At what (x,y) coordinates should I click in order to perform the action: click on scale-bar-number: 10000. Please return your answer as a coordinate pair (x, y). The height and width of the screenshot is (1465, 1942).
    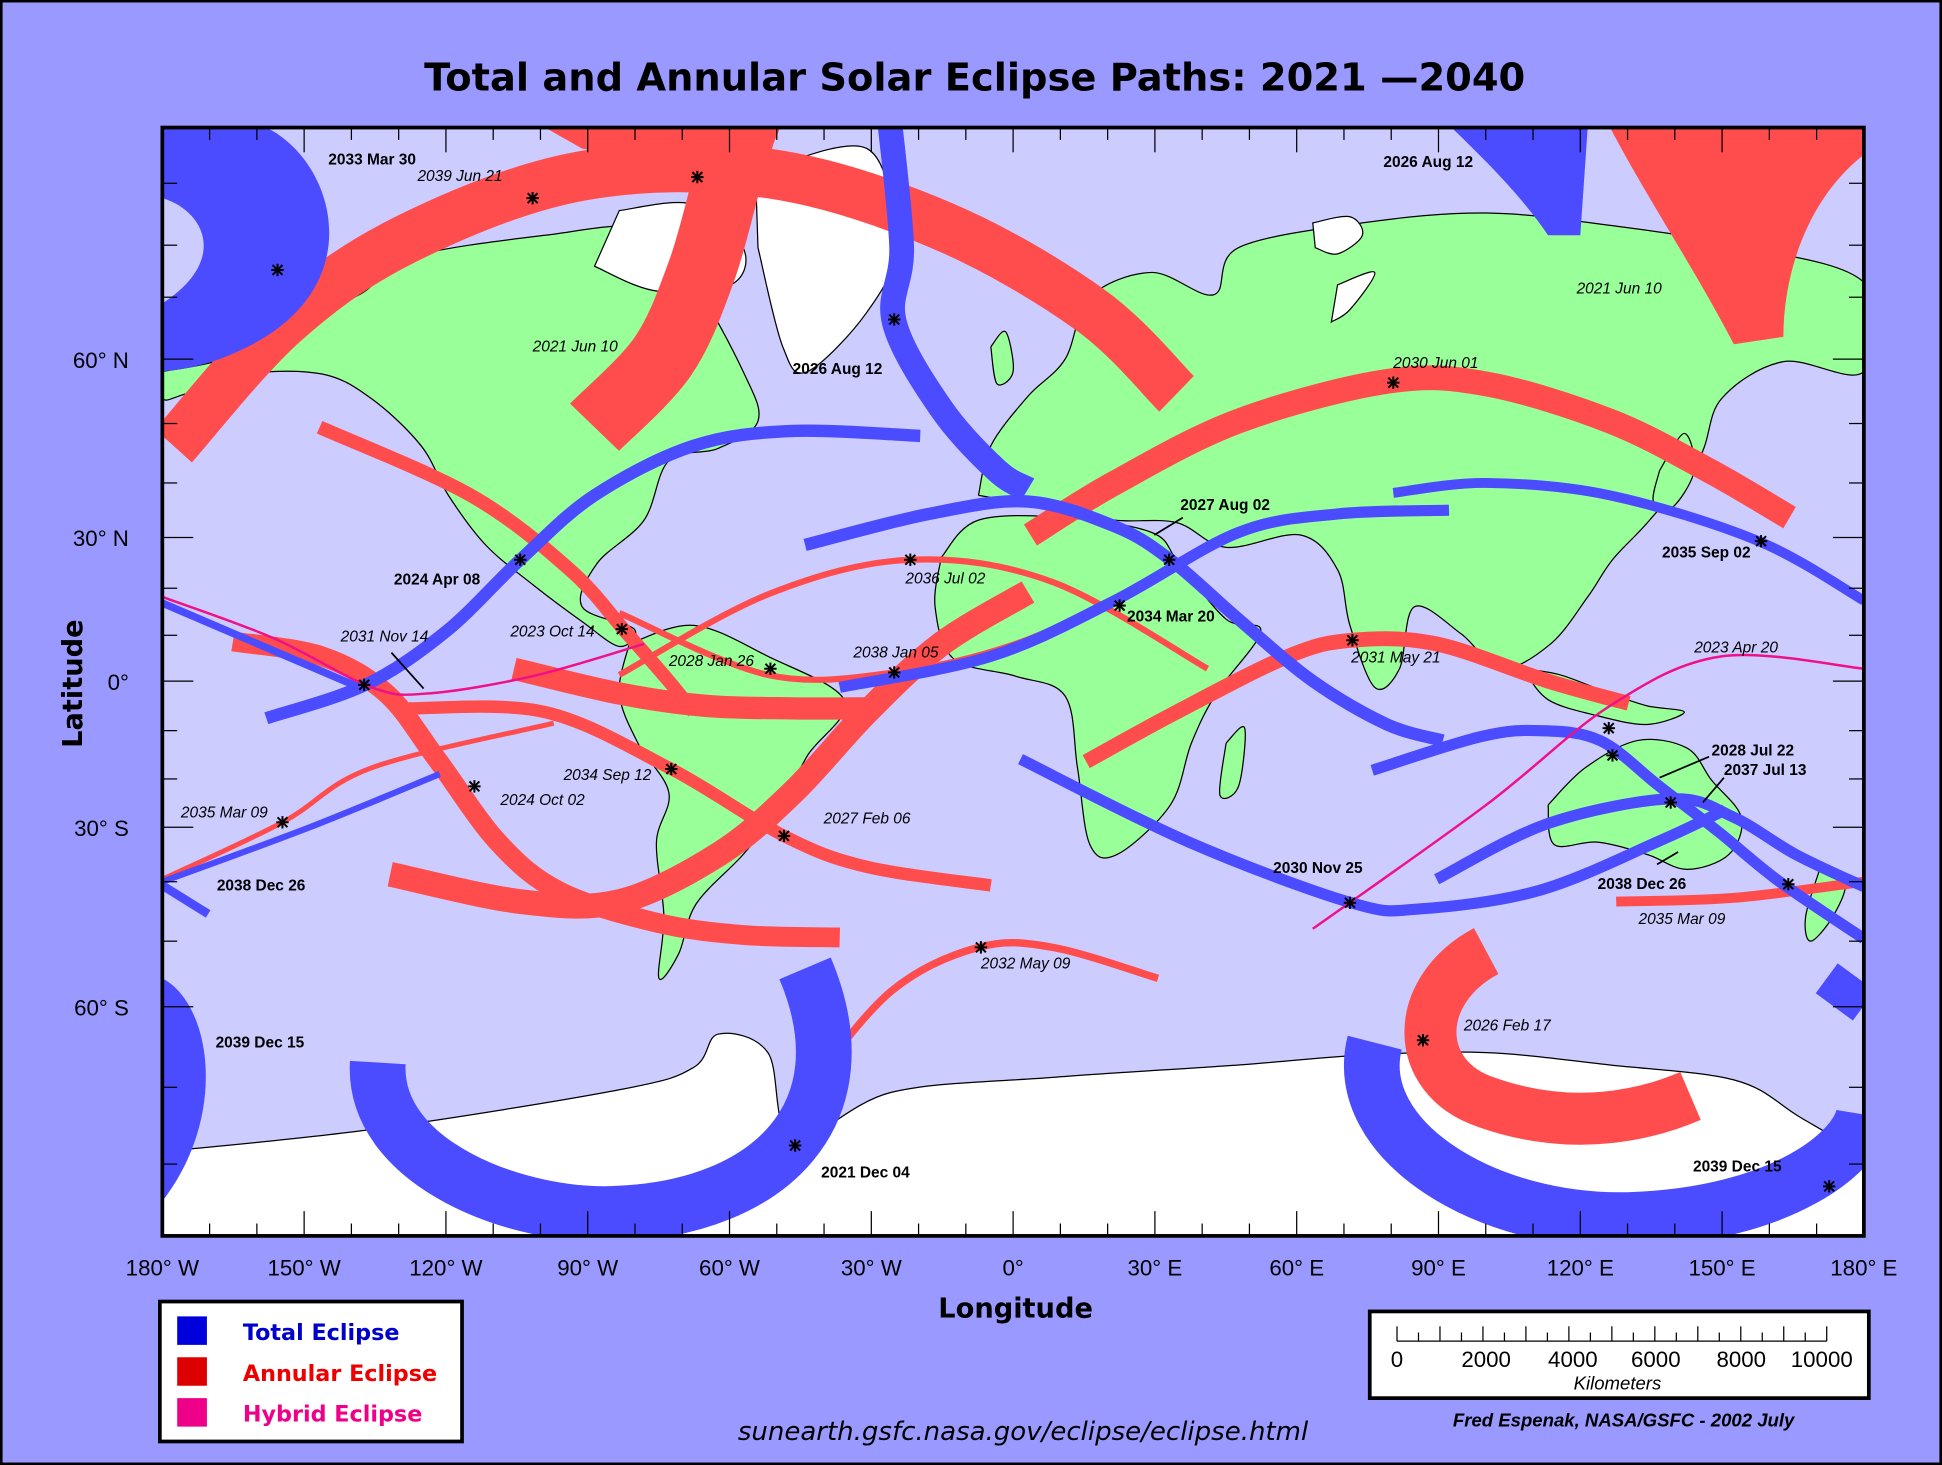
    Looking at the image, I should click on (1822, 1359).